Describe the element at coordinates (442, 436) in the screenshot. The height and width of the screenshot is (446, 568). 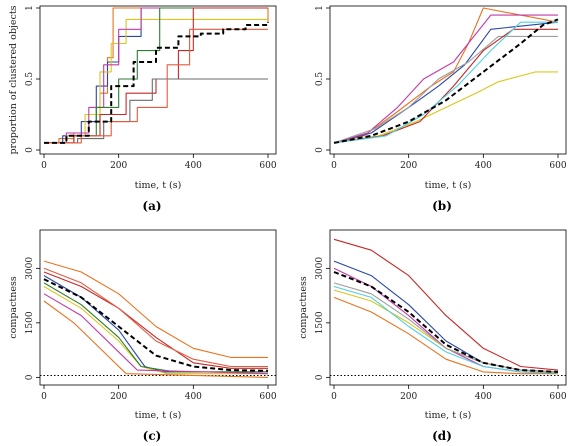
I see `panel-label: (d)` at that location.